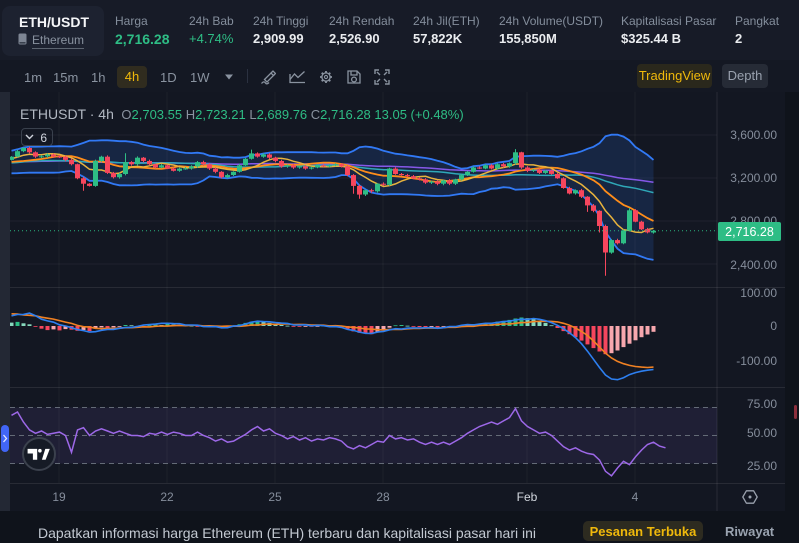 This screenshot has width=799, height=543. Describe the element at coordinates (749, 232) in the screenshot. I see `svg-text: 2,716.28` at that location.